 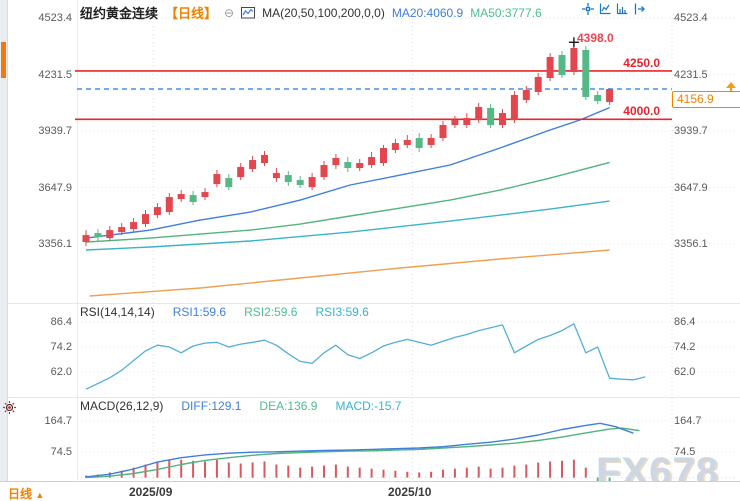 I want to click on rsi-axis-label-left: 86.4, so click(x=61, y=322).